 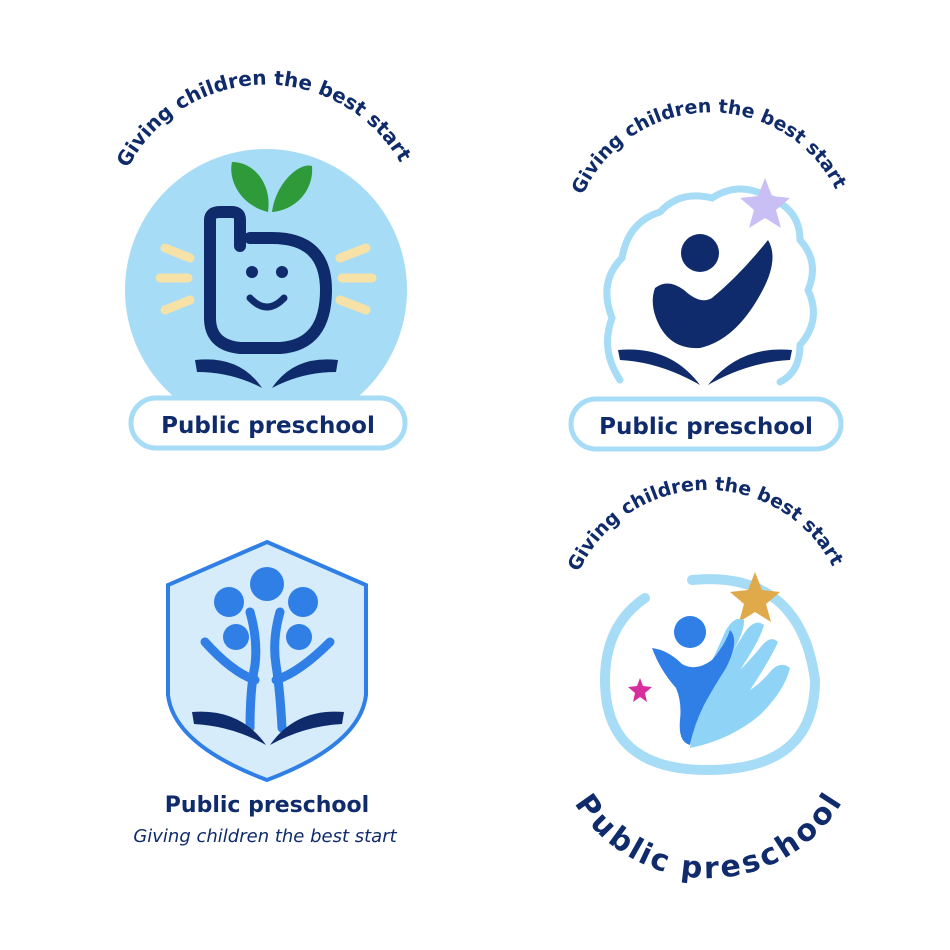 What do you see at coordinates (267, 805) in the screenshot?
I see `logo3-name: Public preschool` at bounding box center [267, 805].